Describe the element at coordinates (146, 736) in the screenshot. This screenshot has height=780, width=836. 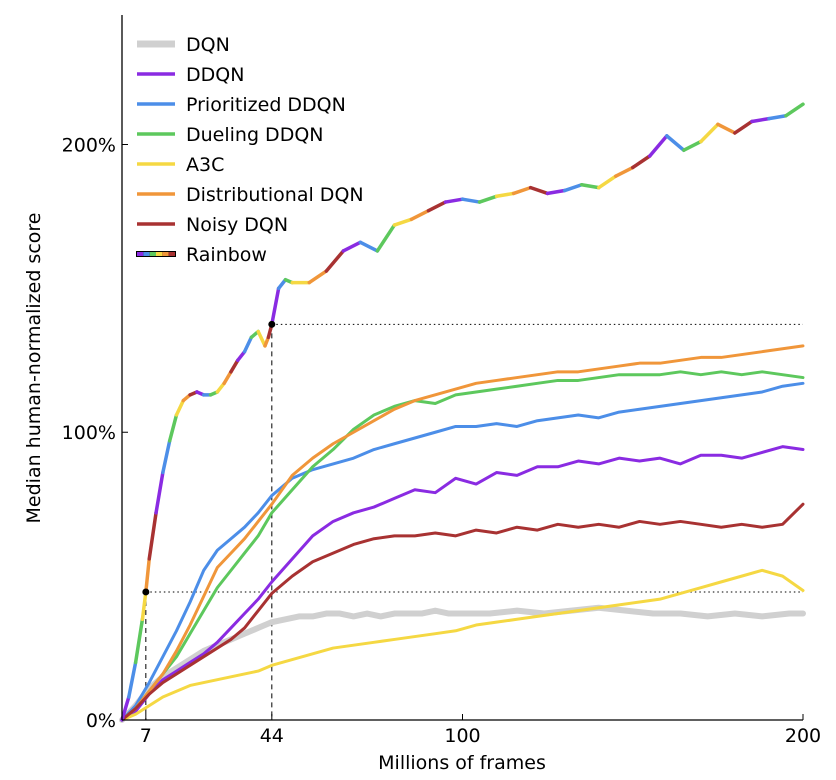
I see `x-tick-label: 7` at that location.